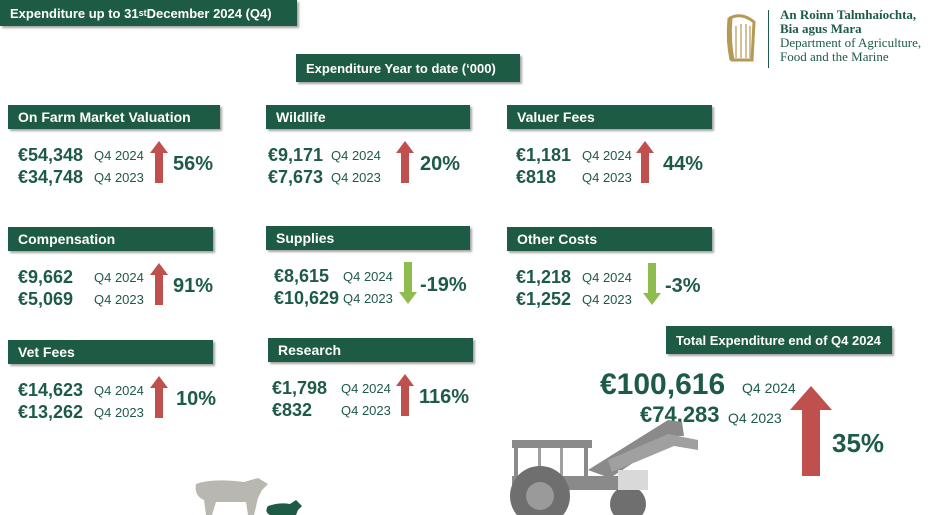 This screenshot has width=940, height=515. Describe the element at coordinates (544, 277) in the screenshot. I see `value-2024: €1,218` at that location.